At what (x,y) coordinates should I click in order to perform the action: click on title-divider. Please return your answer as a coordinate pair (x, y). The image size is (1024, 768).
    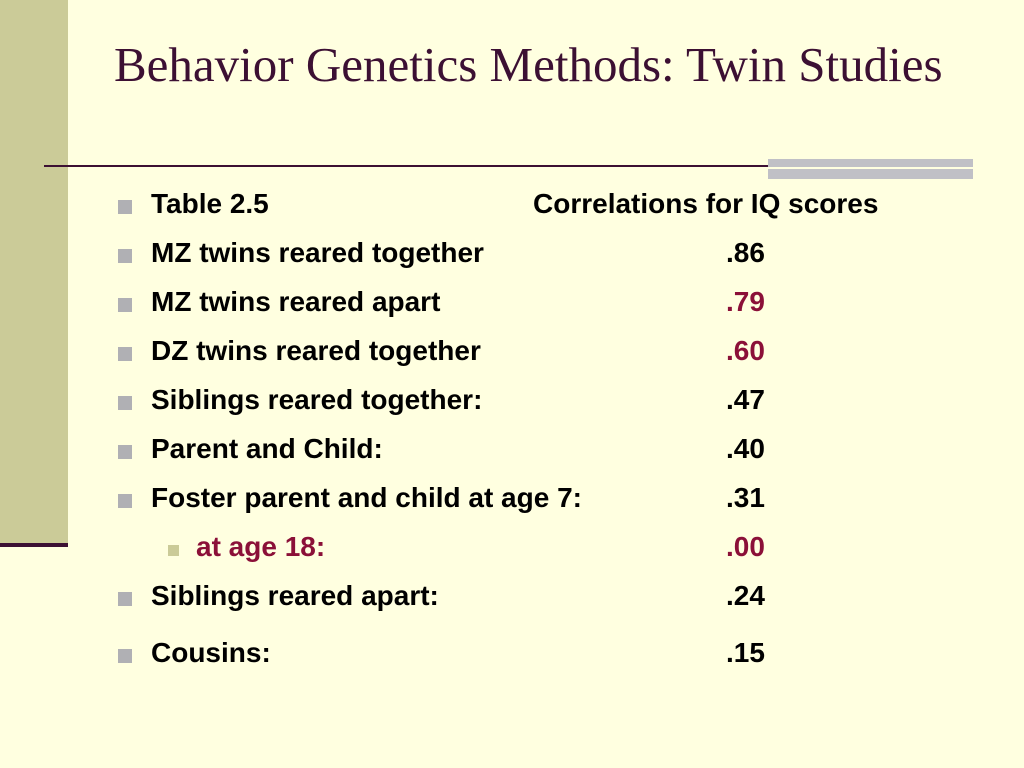
    Looking at the image, I should click on (508, 166).